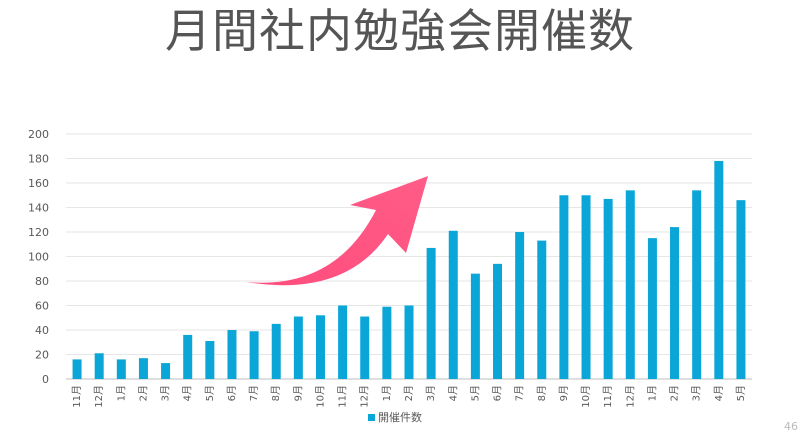 Image resolution: width=800 pixels, height=447 pixels. What do you see at coordinates (38, 232) in the screenshot?
I see `y-tick-label: 120` at bounding box center [38, 232].